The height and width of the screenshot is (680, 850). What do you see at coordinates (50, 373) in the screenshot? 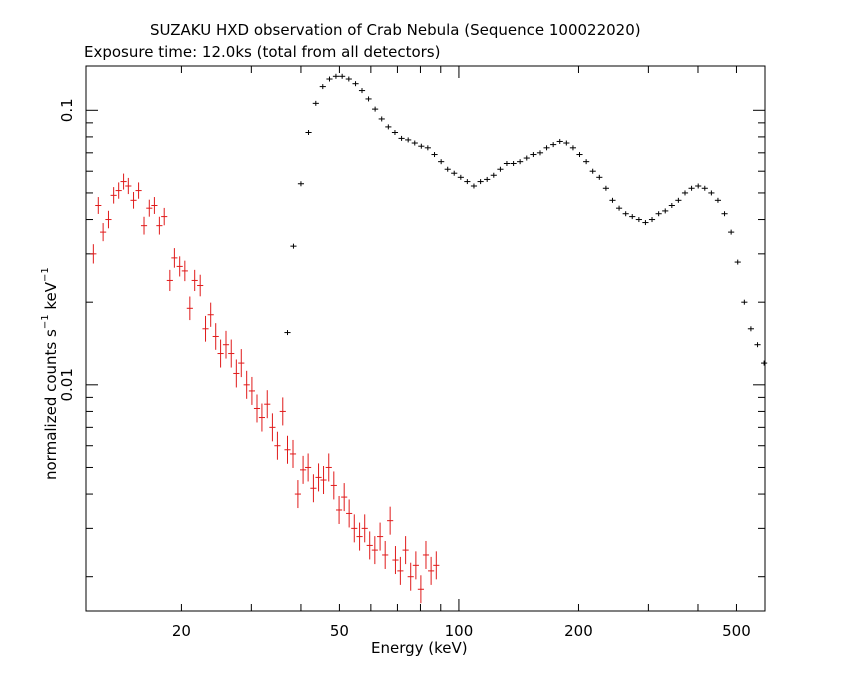
I see `y-axis-label: normalized counts s−1 keV−1` at bounding box center [50, 373].